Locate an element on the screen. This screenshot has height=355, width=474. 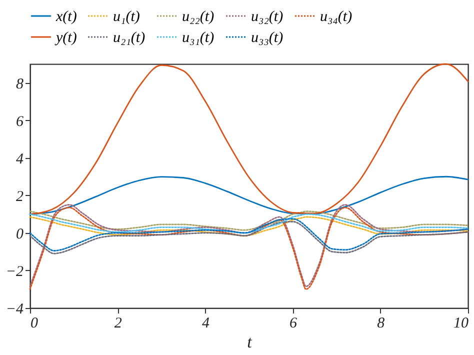
y-tick-label: −2 is located at coordinates (15, 272).